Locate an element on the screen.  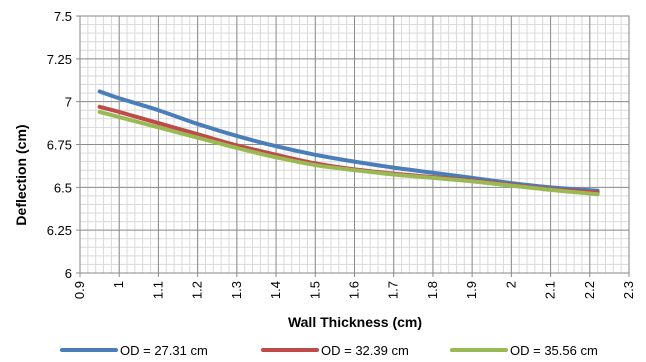
x-tick-label: 1.6 is located at coordinates (354, 290).